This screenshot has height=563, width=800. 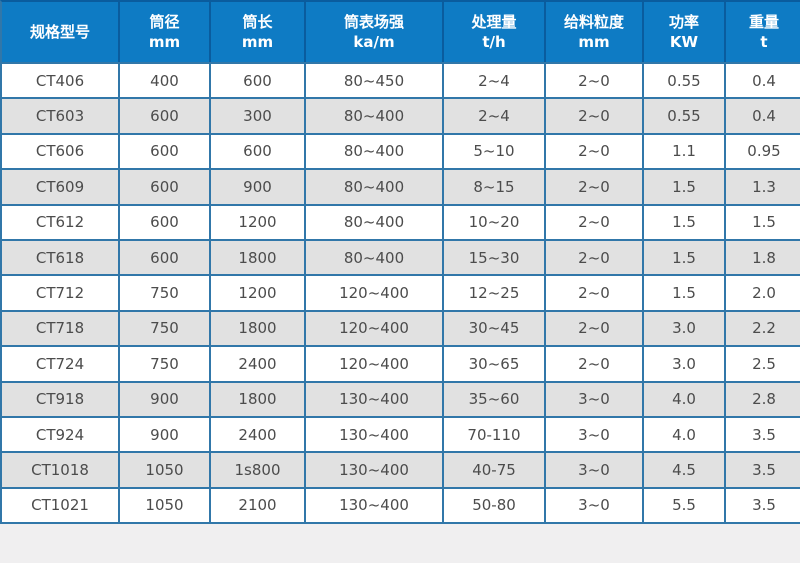 What do you see at coordinates (60, 363) in the screenshot?
I see `model-cell: CT724` at bounding box center [60, 363].